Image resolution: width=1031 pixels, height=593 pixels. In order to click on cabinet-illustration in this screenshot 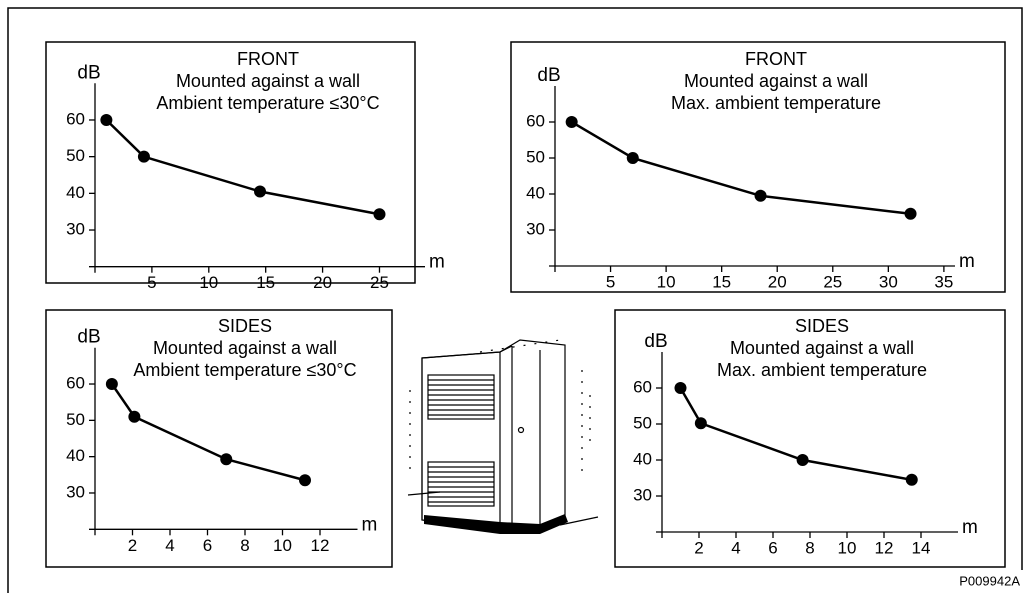, I will do `click(503, 436)`.